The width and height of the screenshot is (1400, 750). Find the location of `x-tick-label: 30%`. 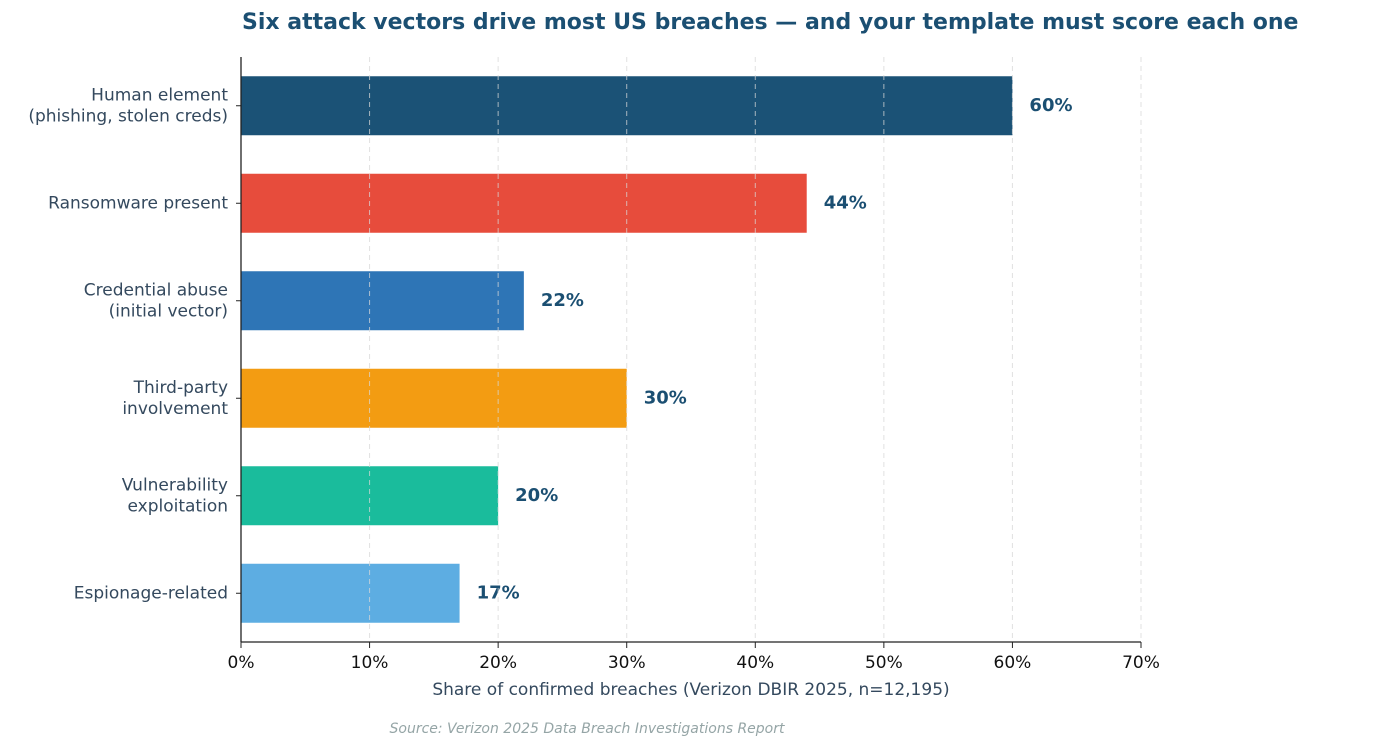

x-tick-label: 30% is located at coordinates (627, 663).